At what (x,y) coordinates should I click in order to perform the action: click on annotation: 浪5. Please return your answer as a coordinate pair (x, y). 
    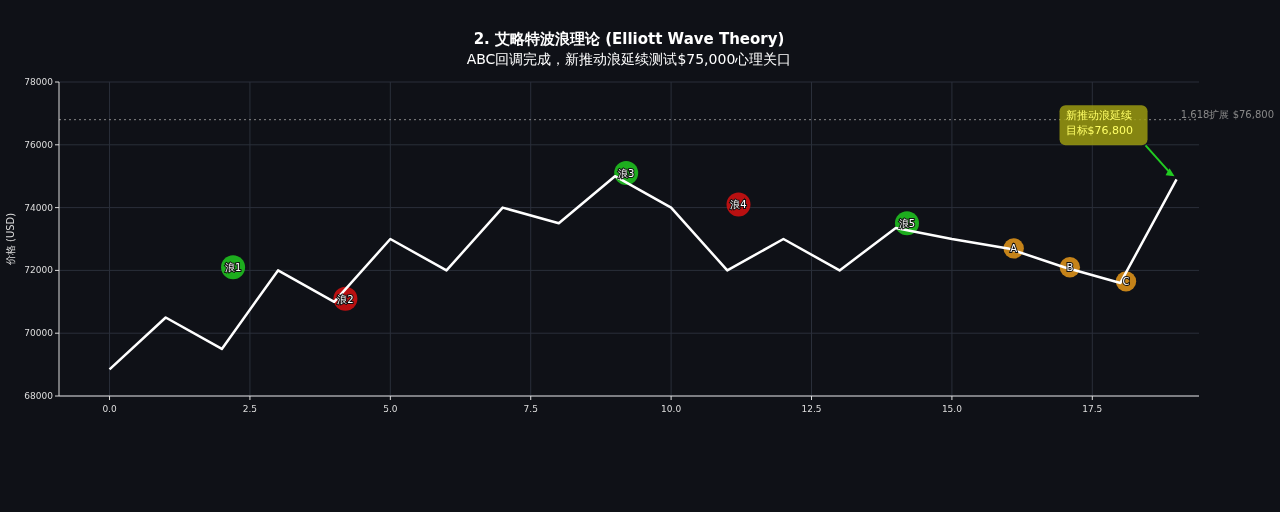
    Looking at the image, I should click on (907, 224).